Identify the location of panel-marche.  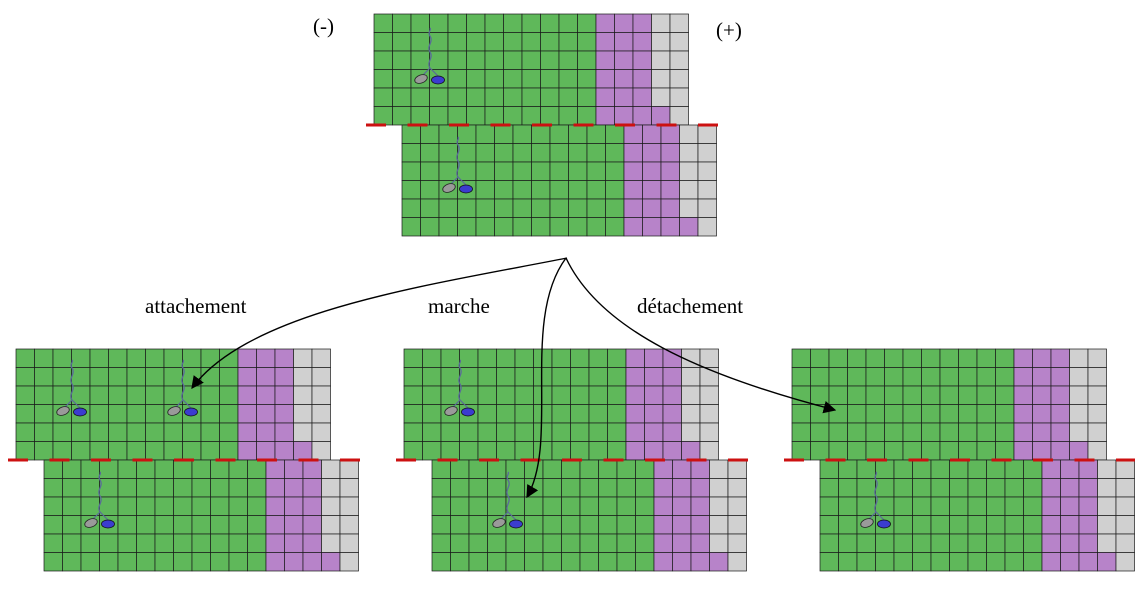
(572, 460).